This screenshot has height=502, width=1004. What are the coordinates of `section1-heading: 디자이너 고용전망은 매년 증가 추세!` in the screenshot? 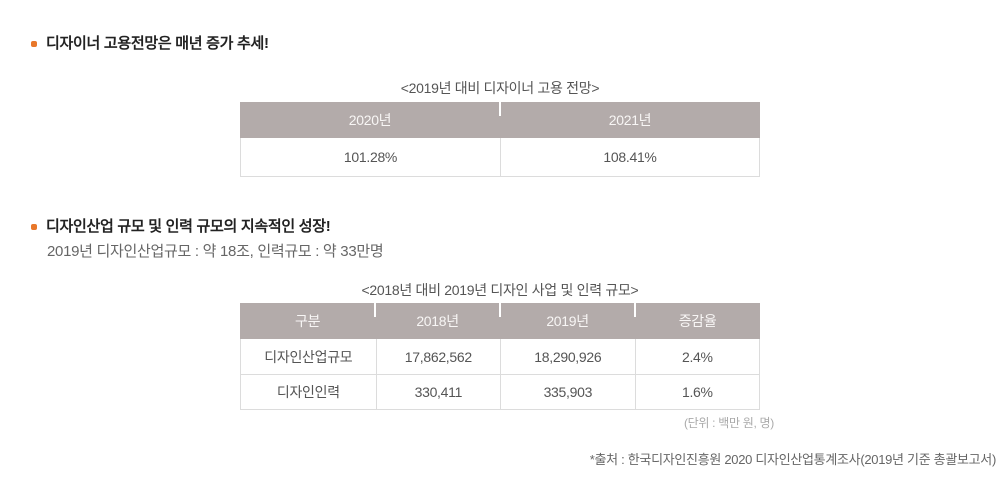 It's located at (157, 43).